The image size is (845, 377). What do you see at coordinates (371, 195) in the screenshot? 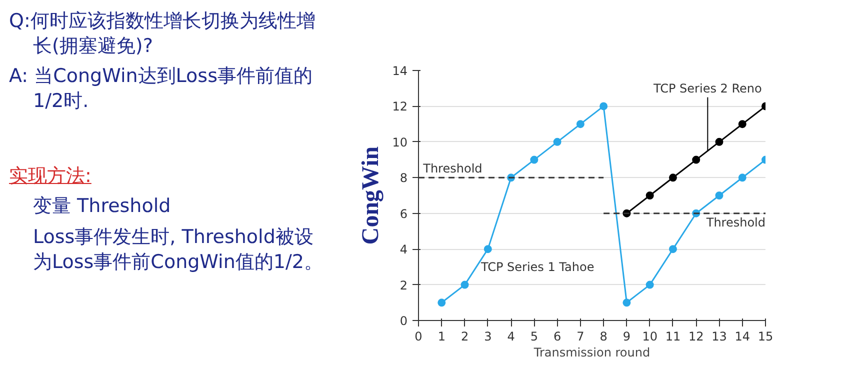
I see `y-axis-title: CongWin` at bounding box center [371, 195].